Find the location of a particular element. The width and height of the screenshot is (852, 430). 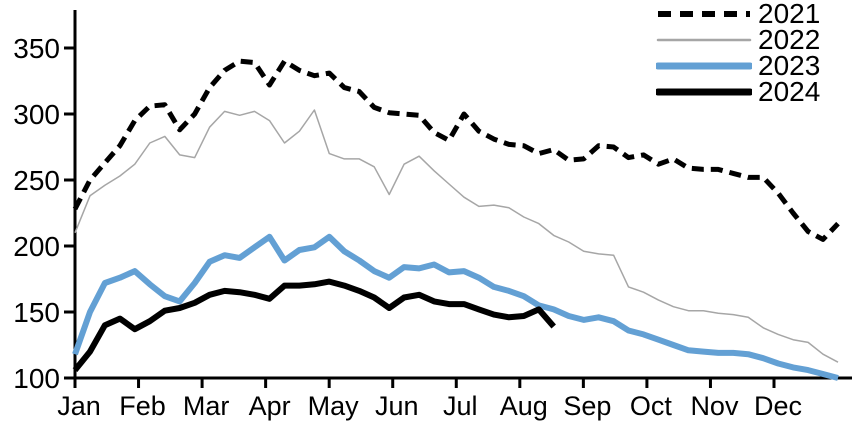

legend-line-sample-black-icon is located at coordinates (704, 92).